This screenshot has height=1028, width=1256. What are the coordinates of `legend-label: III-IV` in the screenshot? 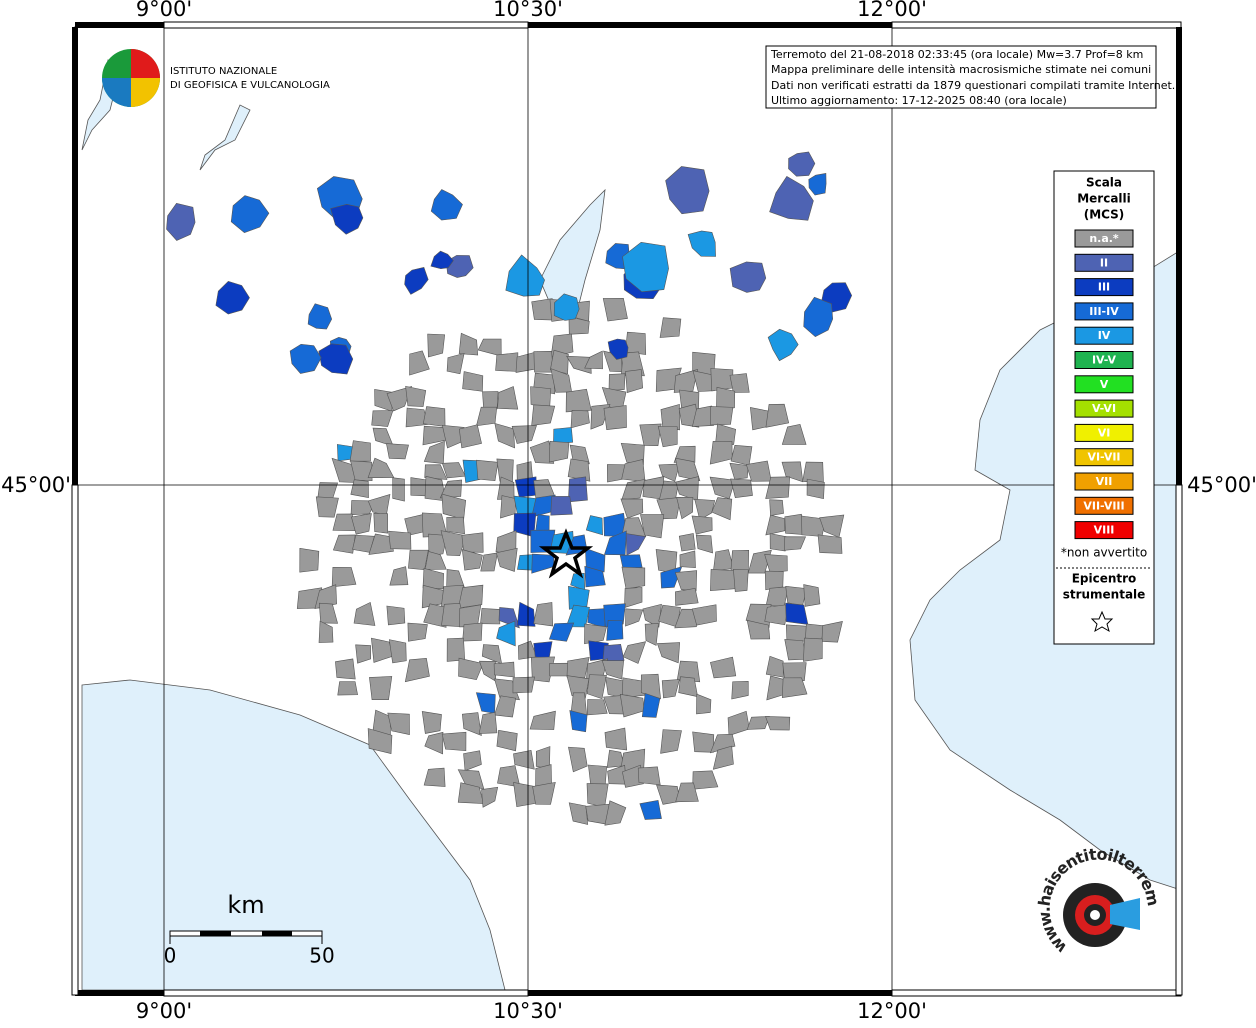 It's located at (1104, 311).